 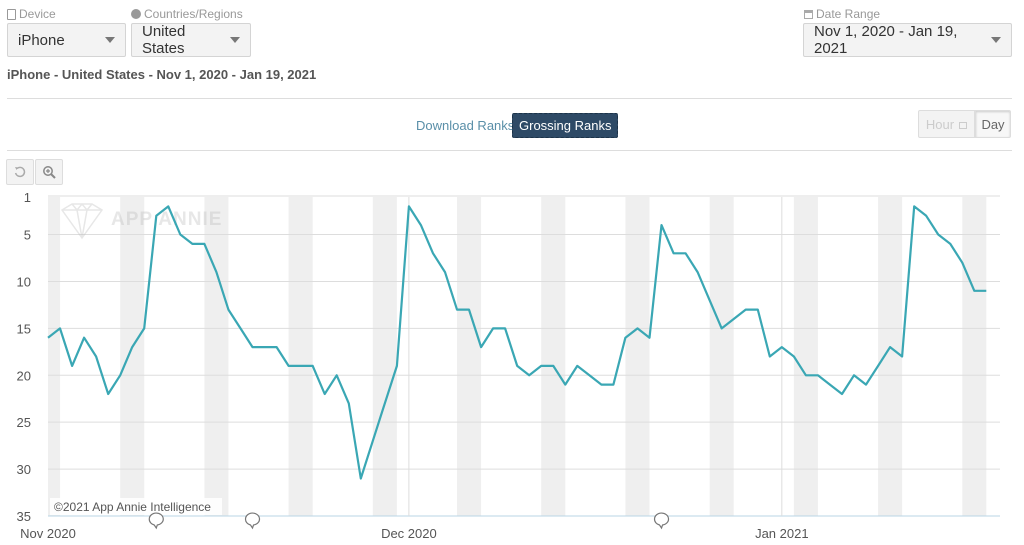 I want to click on y-tick-label: 5, so click(x=27, y=235).